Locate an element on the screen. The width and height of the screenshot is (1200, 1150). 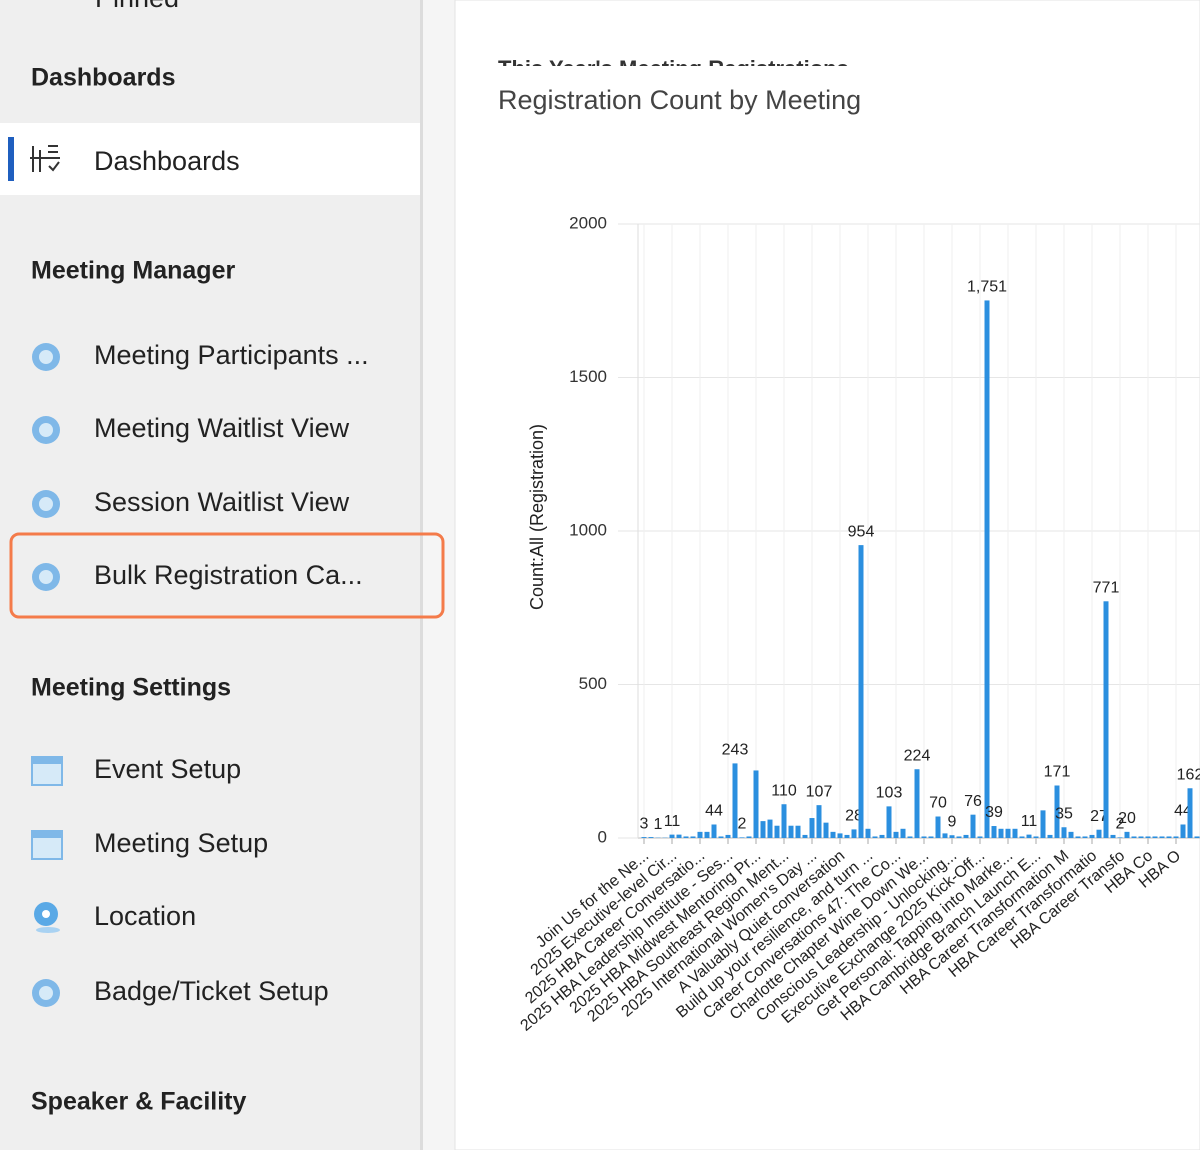
data-label: 103 is located at coordinates (889, 793).